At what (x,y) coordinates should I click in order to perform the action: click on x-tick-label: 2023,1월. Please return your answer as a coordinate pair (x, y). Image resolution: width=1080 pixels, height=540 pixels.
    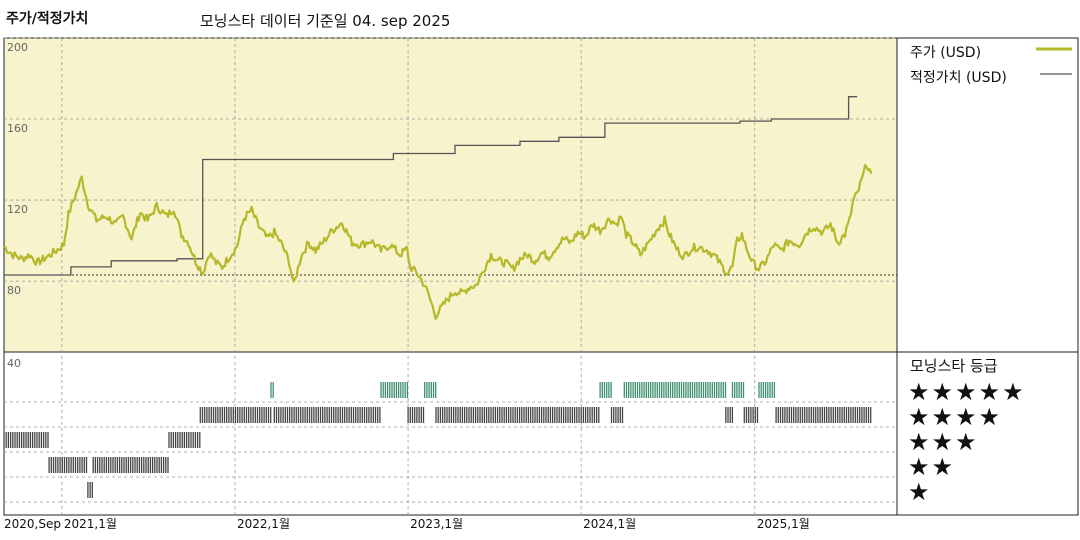
    Looking at the image, I should click on (436, 524).